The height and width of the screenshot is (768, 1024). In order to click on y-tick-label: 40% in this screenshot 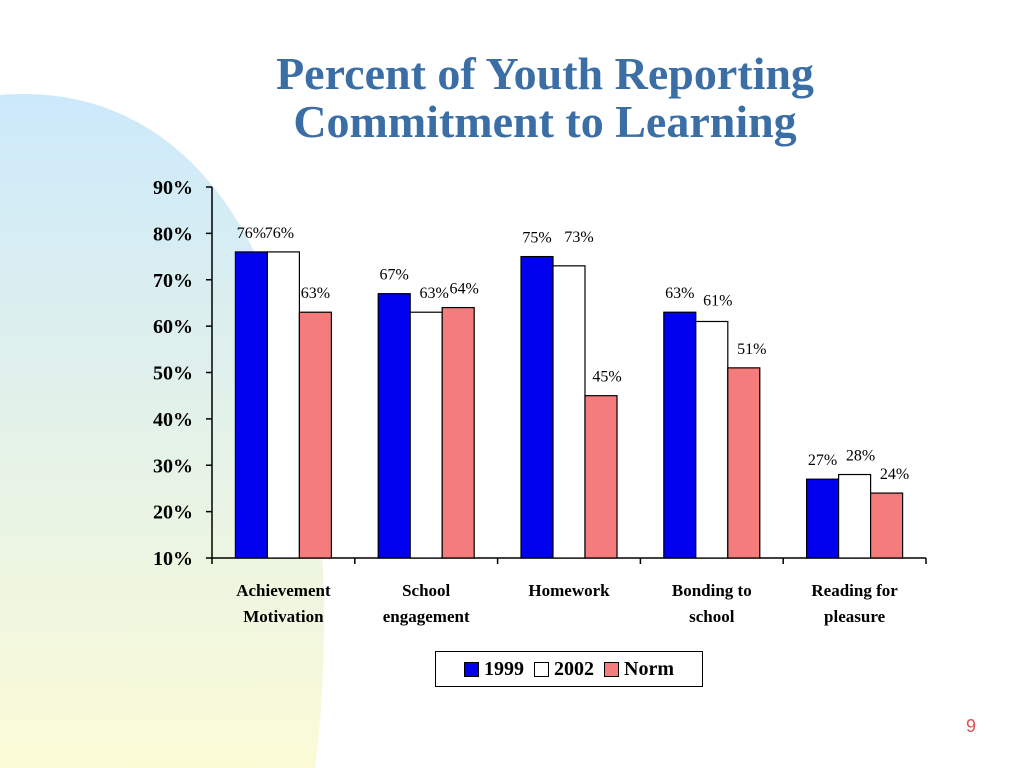, I will do `click(173, 420)`.